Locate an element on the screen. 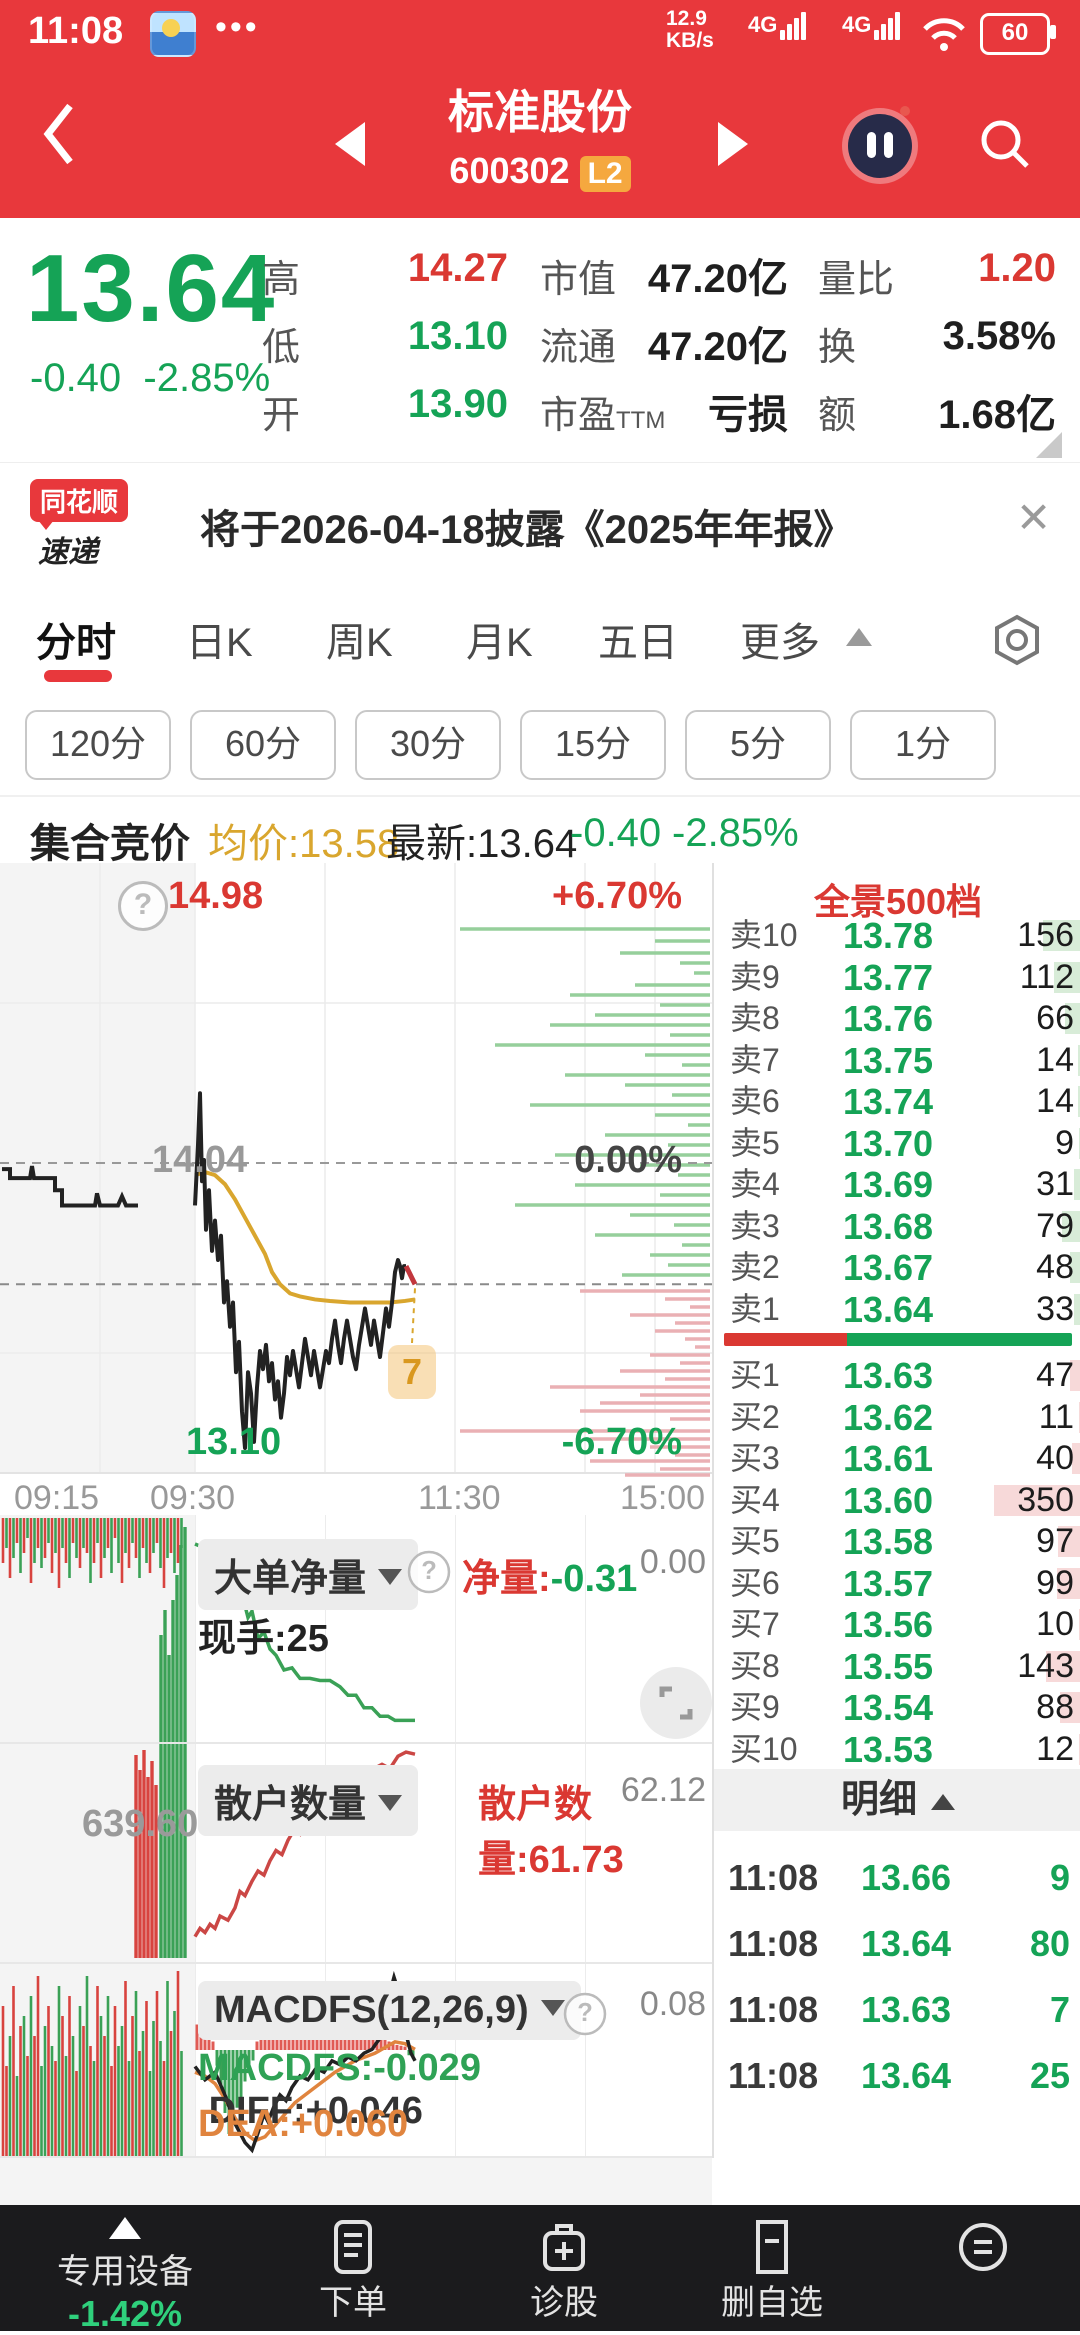 This screenshot has width=1080, height=2335. news-bar: 同花顺 速递 将于2026-04-18披露《2025年年报》 ✕ is located at coordinates (540, 524).